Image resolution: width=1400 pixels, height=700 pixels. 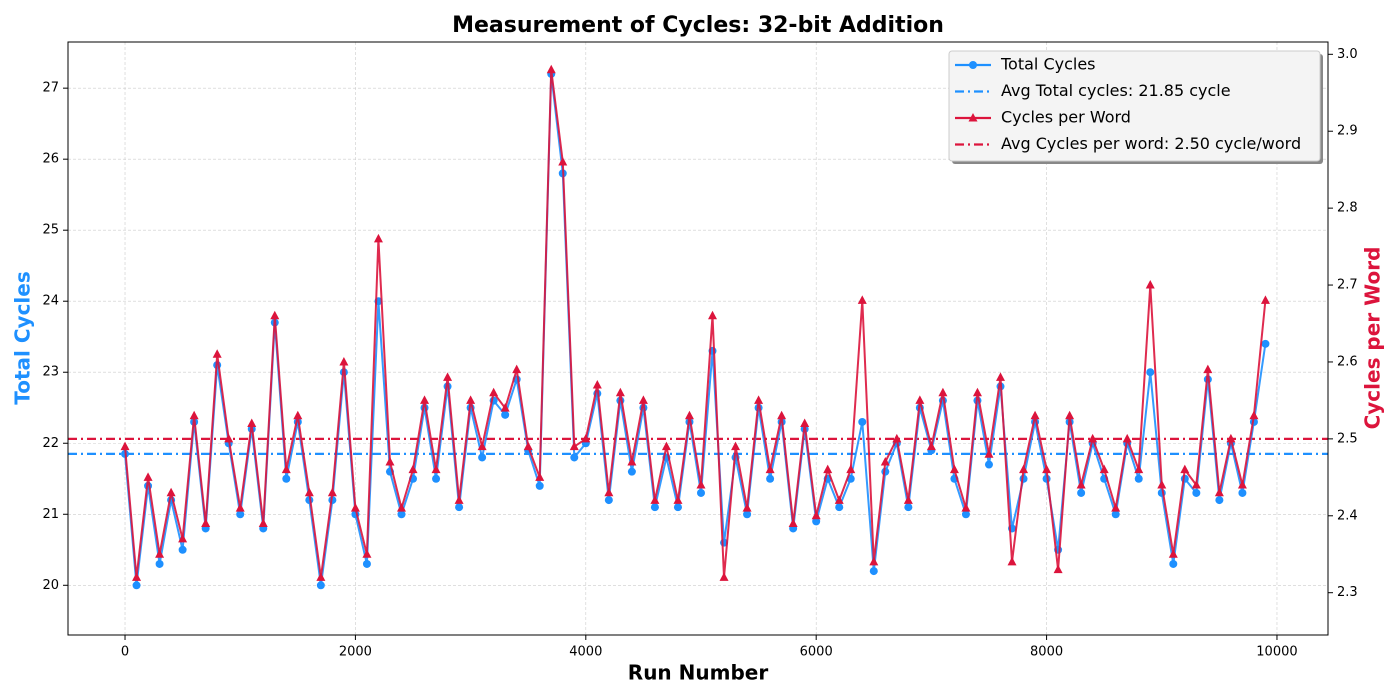 I want to click on x-tick-label: 2000, so click(x=355, y=652).